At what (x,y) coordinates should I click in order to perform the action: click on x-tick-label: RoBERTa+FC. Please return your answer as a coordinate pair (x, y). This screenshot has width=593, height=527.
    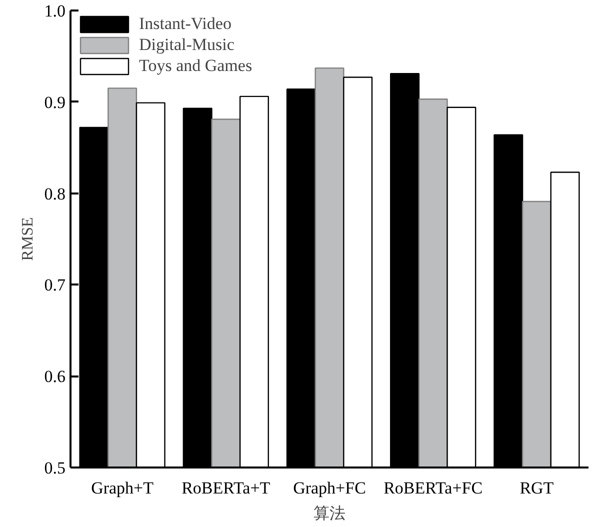
    Looking at the image, I should click on (433, 488).